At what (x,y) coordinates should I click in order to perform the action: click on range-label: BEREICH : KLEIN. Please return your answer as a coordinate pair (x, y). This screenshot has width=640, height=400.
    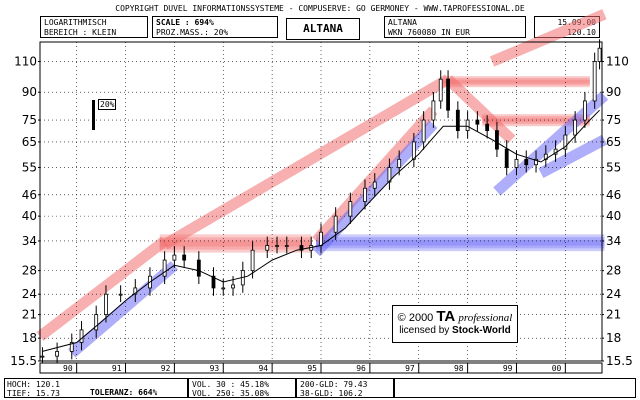
    Looking at the image, I should click on (80, 32).